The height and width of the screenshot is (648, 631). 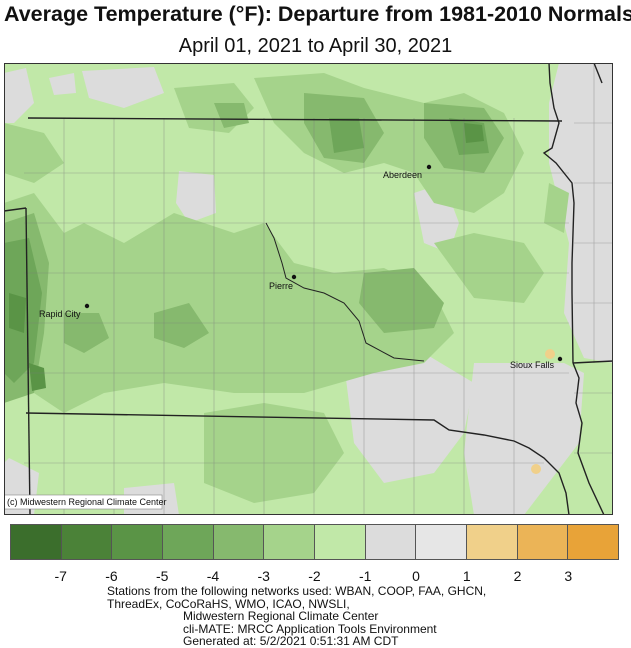 What do you see at coordinates (314, 576) in the screenshot?
I see `legend-tick-label: -2` at bounding box center [314, 576].